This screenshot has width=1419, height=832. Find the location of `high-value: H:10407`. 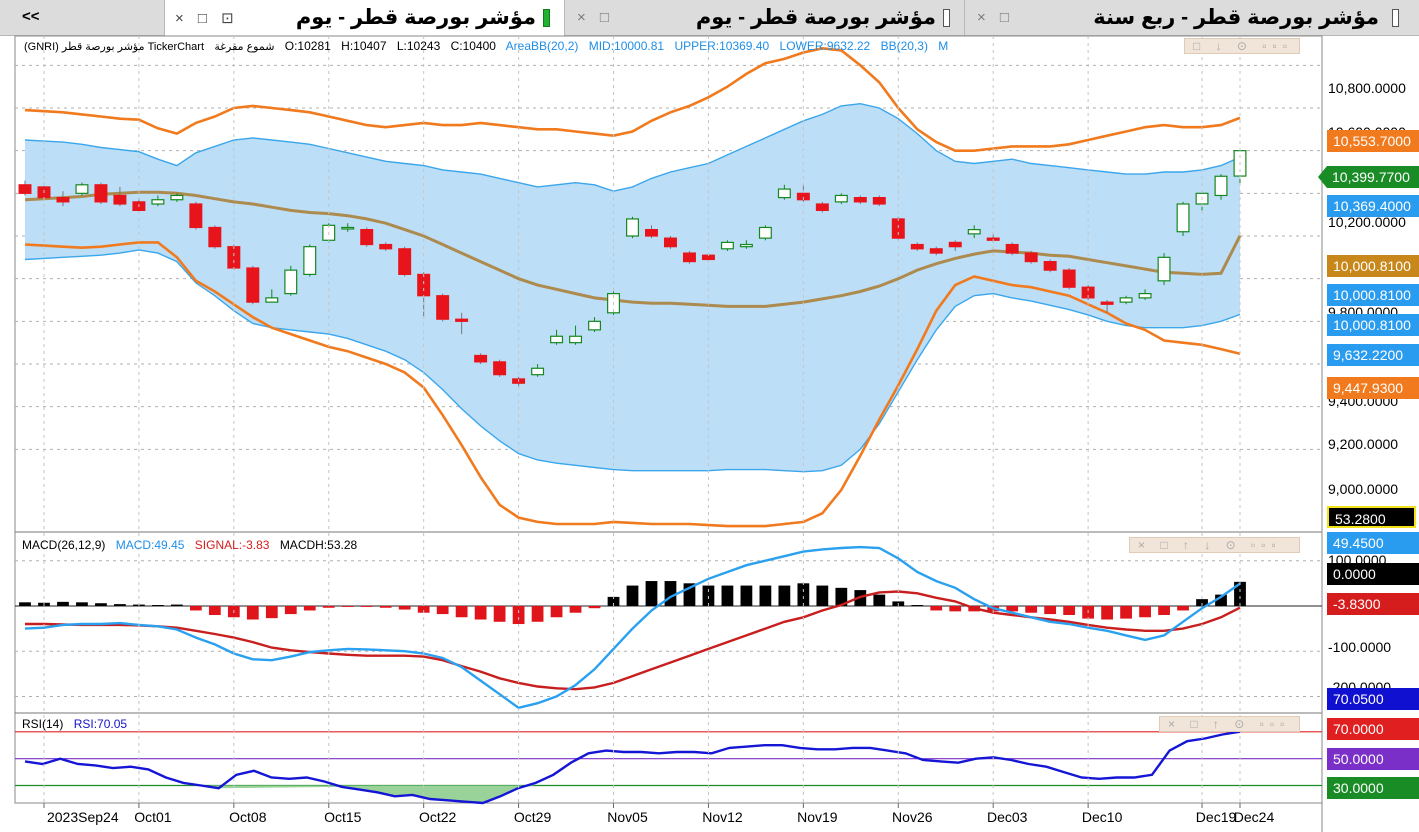

high-value: H:10407 is located at coordinates (364, 46).